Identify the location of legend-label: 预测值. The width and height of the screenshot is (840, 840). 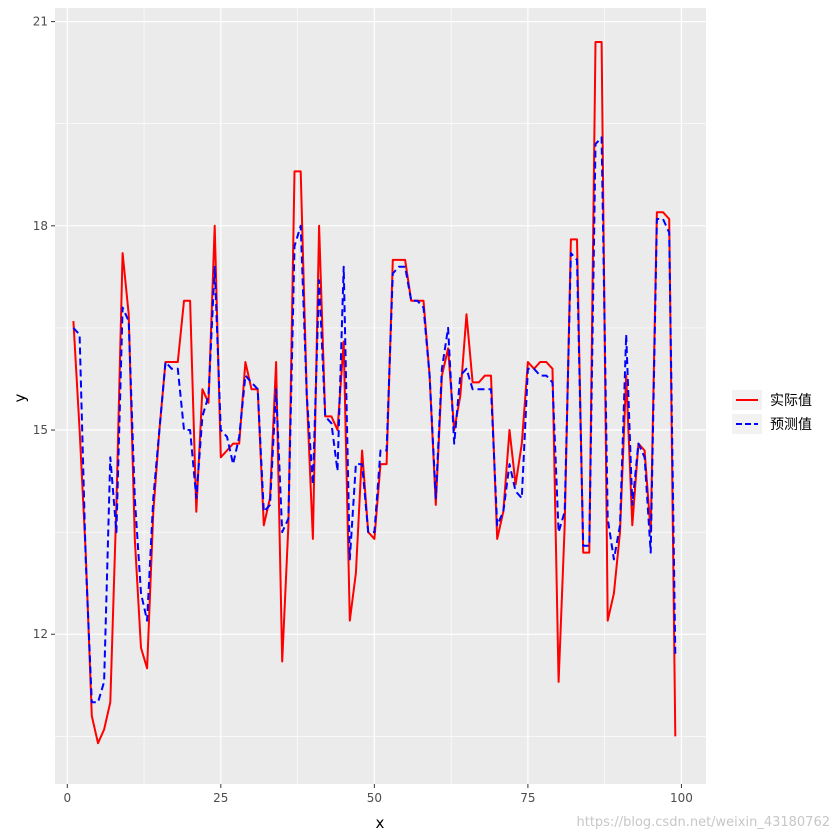
(791, 425).